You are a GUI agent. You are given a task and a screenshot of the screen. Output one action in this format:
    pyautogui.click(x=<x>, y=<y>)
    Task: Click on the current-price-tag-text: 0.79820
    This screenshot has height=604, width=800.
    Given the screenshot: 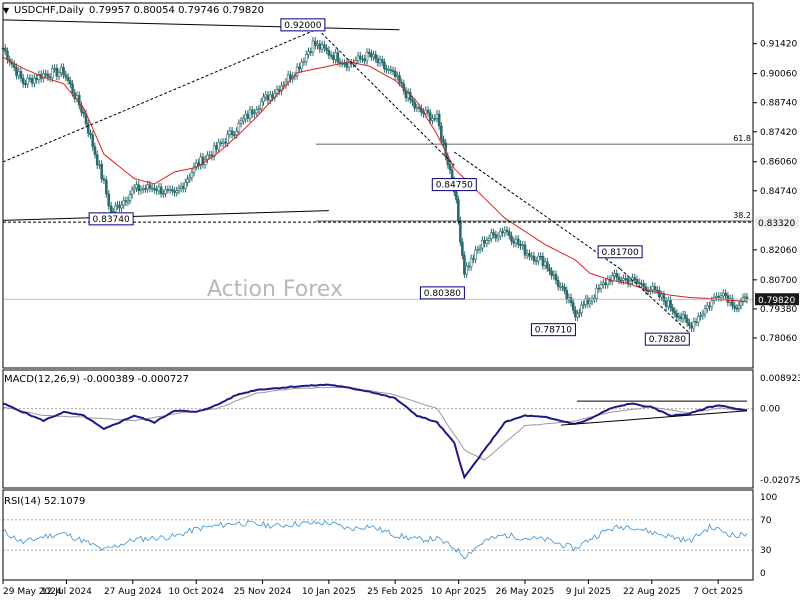 What is the action you would take?
    pyautogui.click(x=776, y=301)
    